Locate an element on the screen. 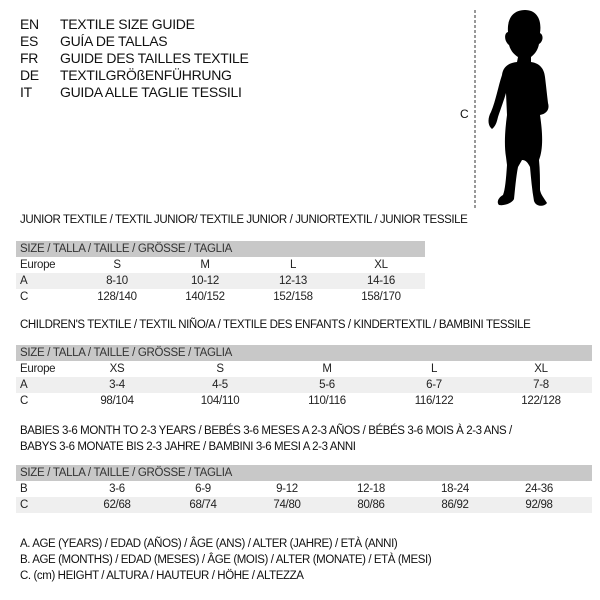 The height and width of the screenshot is (600, 600). cell: 18-24 is located at coordinates (455, 489).